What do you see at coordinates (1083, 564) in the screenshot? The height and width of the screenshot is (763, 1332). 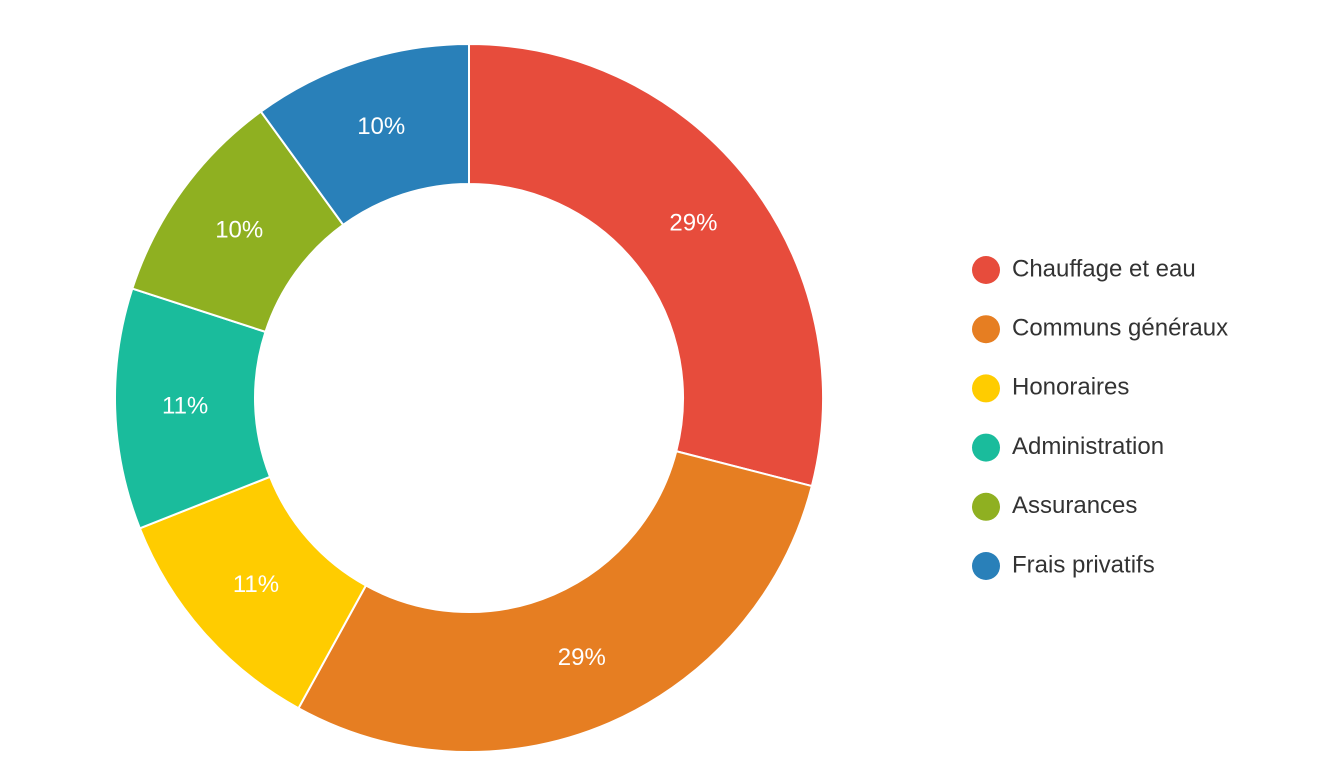 I see `legend-label: Frais privatifs` at bounding box center [1083, 564].